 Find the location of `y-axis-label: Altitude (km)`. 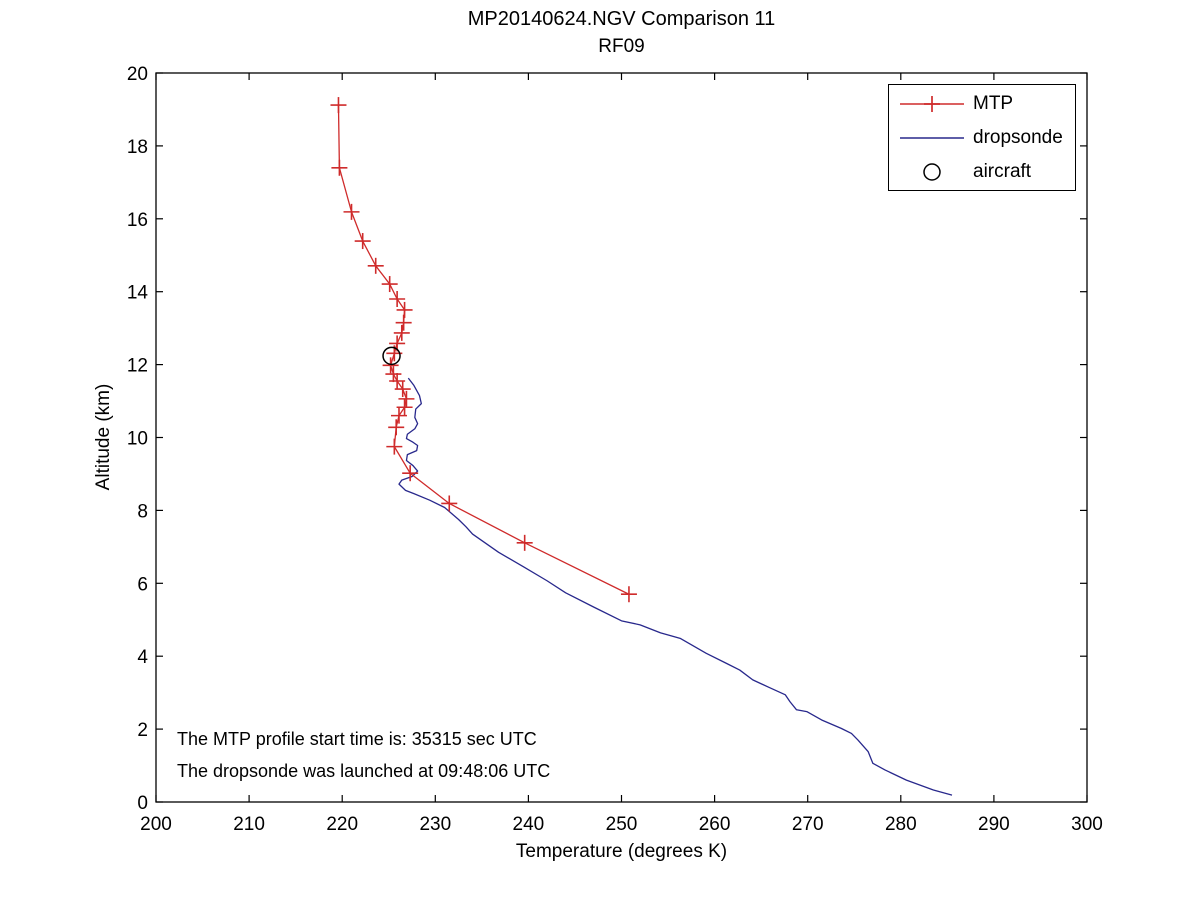

y-axis-label: Altitude (km) is located at coordinates (103, 437).